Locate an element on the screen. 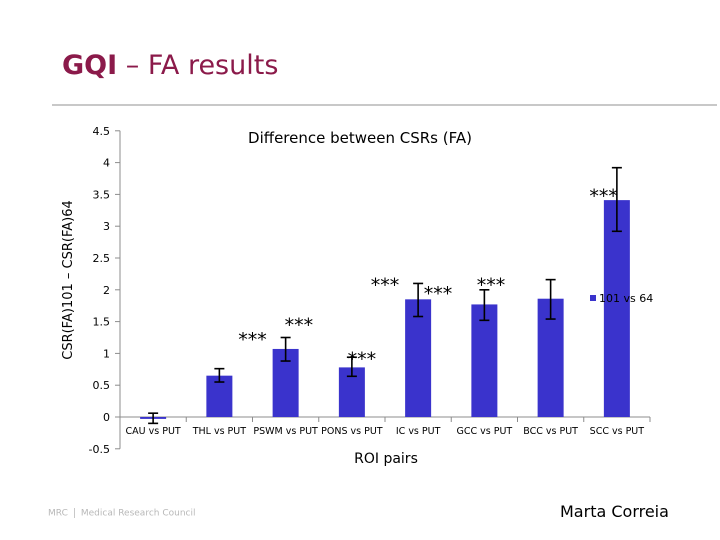 Image resolution: width=720 pixels, height=540 pixels. slide-title-rest: – FA results is located at coordinates (198, 65).